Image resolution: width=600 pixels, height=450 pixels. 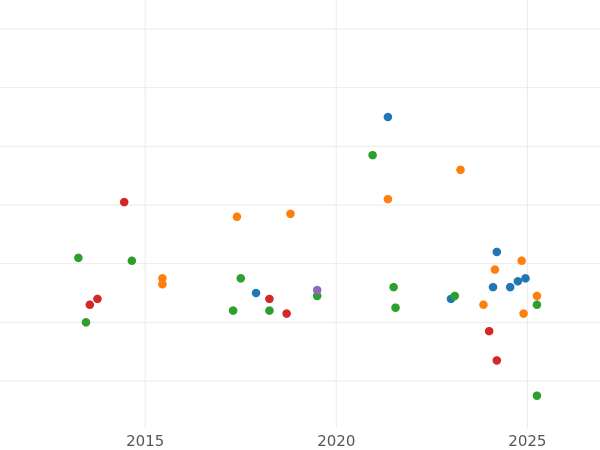 I want to click on data-point-purple, so click(x=317, y=290).